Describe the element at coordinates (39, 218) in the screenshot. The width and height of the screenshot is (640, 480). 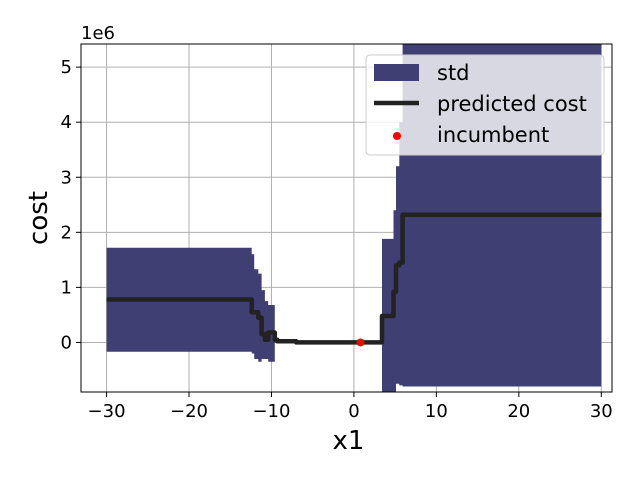
I see `y-axis-label: cost` at that location.